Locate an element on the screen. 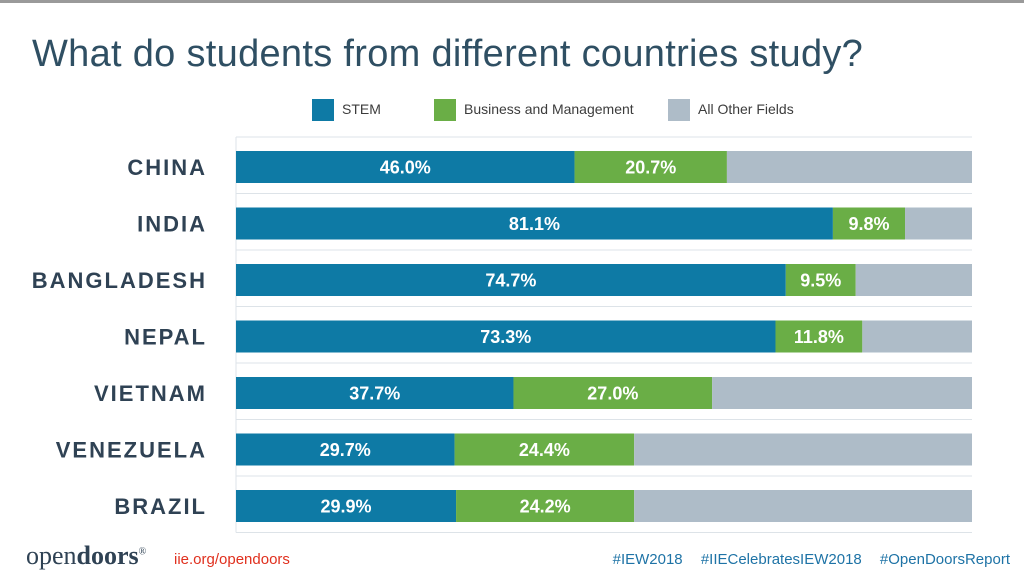  opendoors-logo: opendoors® is located at coordinates (86, 556).